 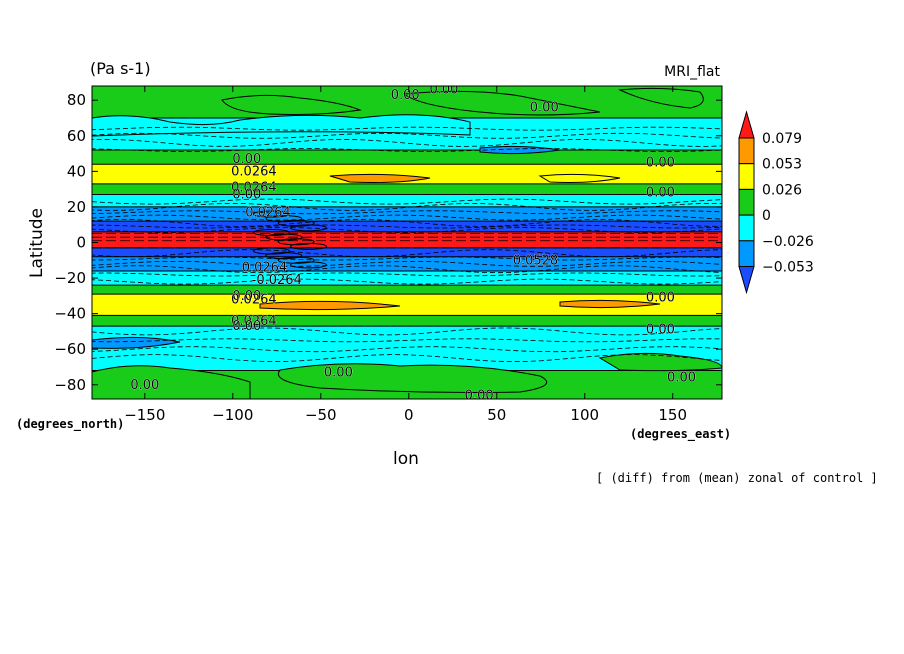 I want to click on contour-label-10: 0.0264, so click(x=265, y=267).